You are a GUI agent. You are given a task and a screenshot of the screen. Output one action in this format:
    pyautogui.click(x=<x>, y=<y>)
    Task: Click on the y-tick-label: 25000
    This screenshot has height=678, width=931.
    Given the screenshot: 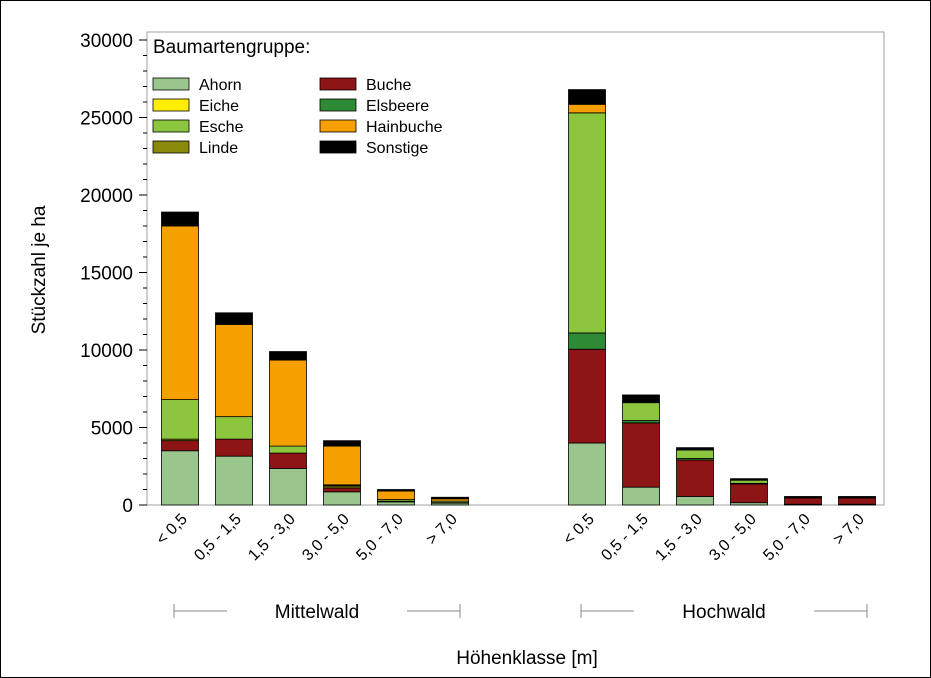 What is the action you would take?
    pyautogui.click(x=106, y=119)
    